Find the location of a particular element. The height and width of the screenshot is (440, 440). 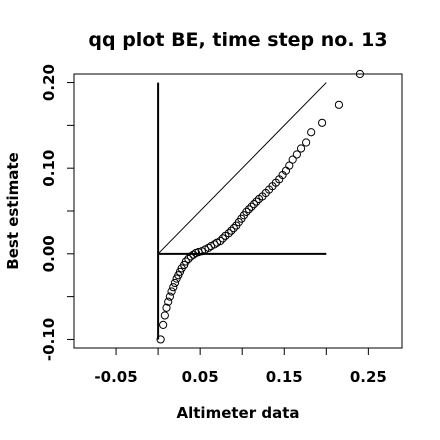

y-tick-label: -0.10 is located at coordinates (49, 339).